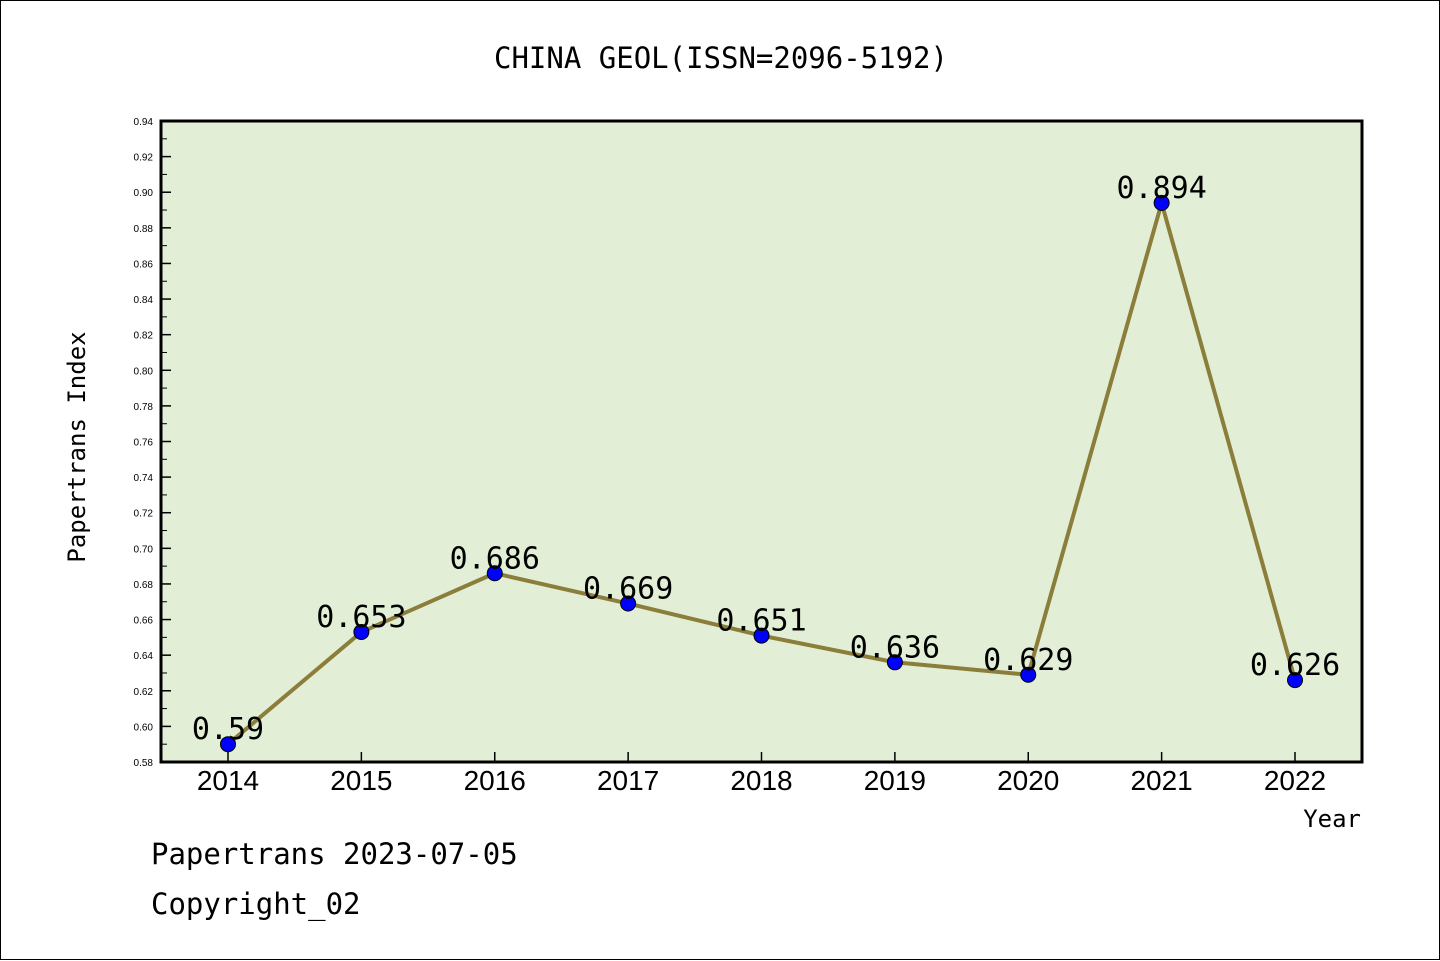 Image resolution: width=1440 pixels, height=961 pixels. Describe the element at coordinates (256, 904) in the screenshot. I see `footer-copyright: Copyright_02` at that location.